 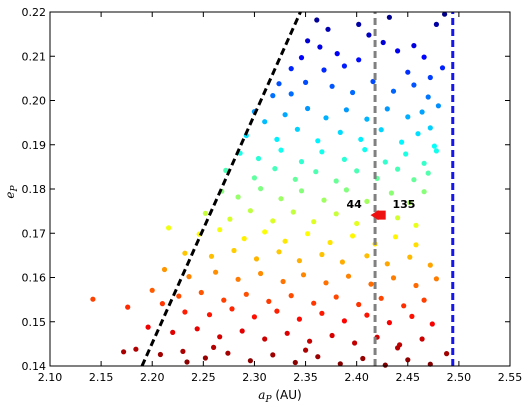 What do you see at coordinates (152, 377) in the screenshot?
I see `x-tick-label: 2.20` at bounding box center [152, 377].